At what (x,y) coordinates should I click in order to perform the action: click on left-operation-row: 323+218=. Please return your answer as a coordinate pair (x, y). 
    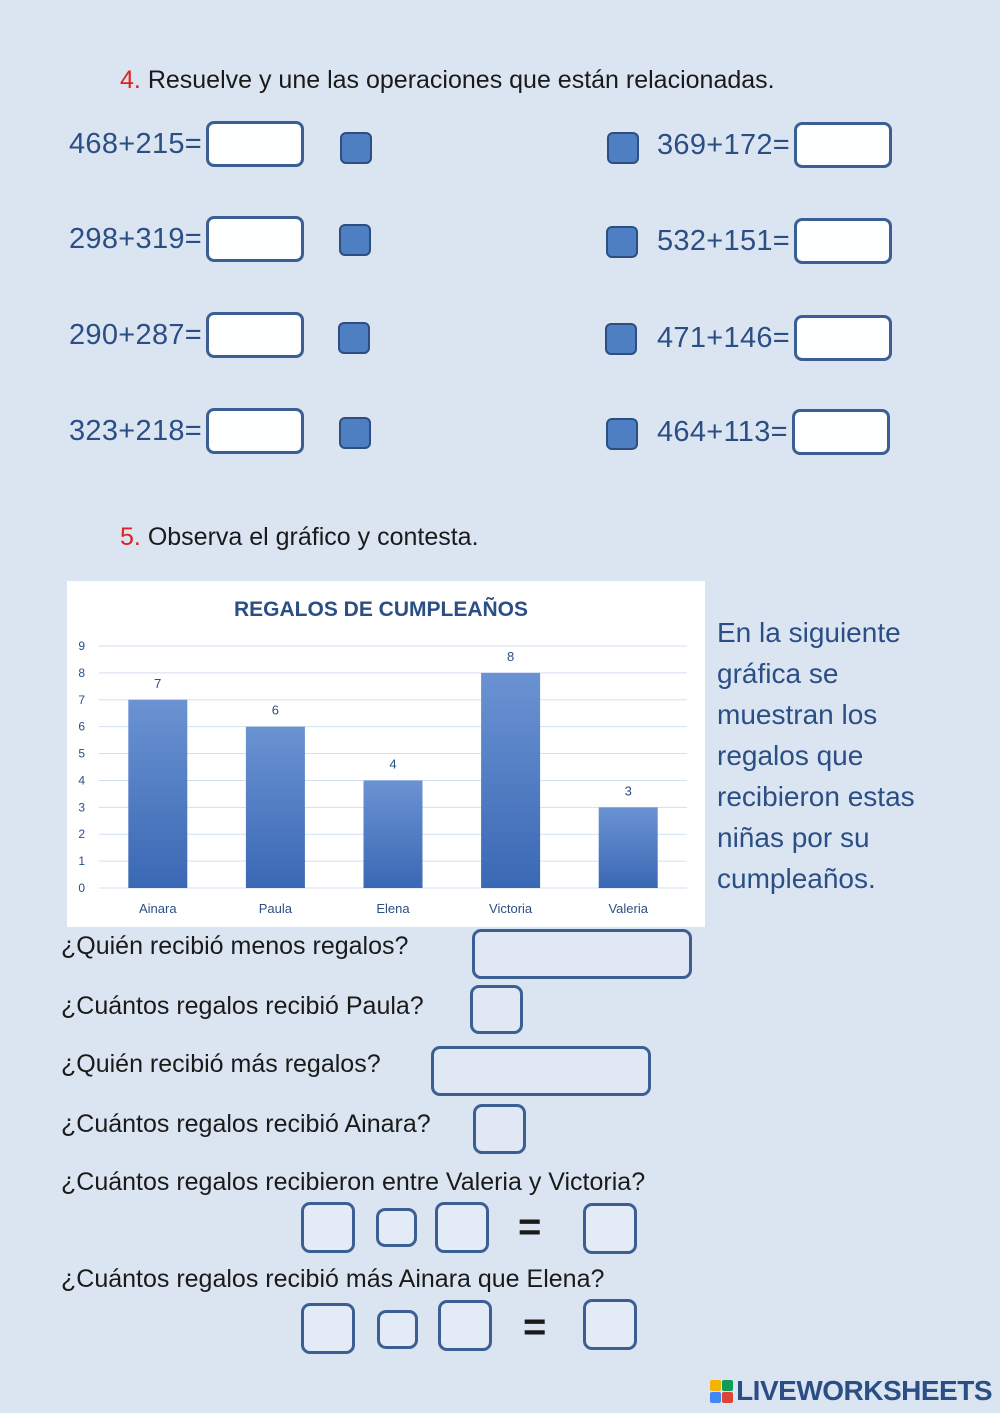
    Looking at the image, I should click on (187, 431).